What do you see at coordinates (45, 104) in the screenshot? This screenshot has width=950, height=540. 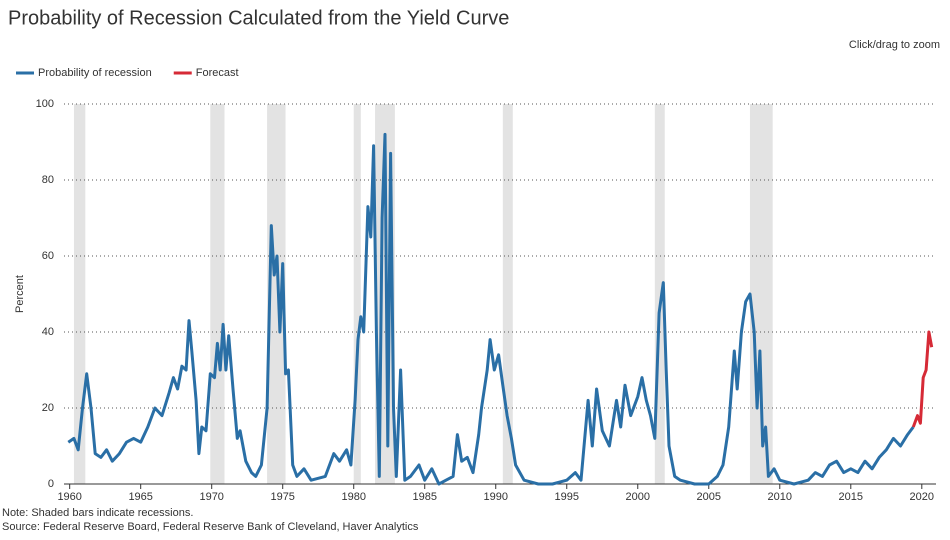 I see `y-tick-label: 100` at bounding box center [45, 104].